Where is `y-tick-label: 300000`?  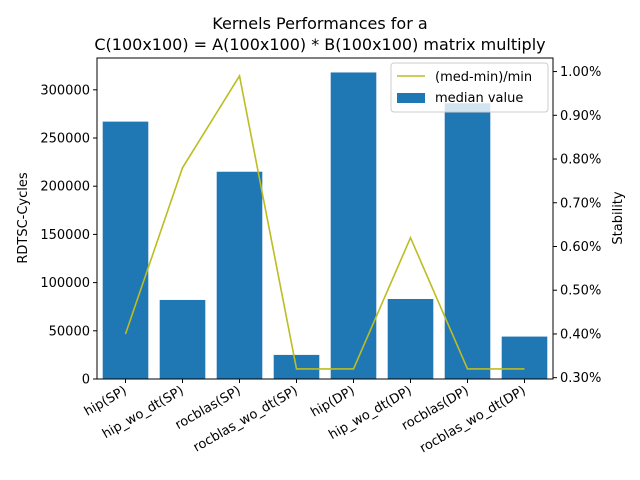 y-tick-label: 300000 is located at coordinates (65, 90).